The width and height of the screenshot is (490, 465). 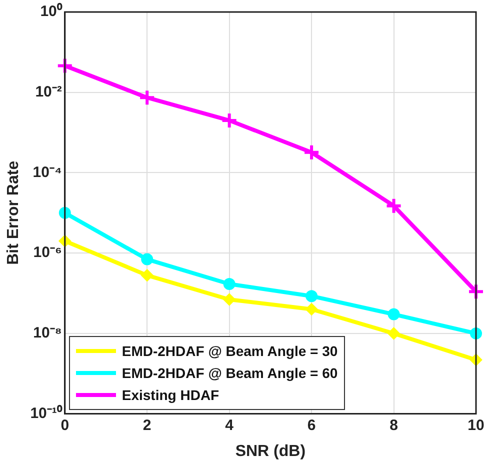 I want to click on y-tick-label: 10⁻², so click(x=48, y=92).